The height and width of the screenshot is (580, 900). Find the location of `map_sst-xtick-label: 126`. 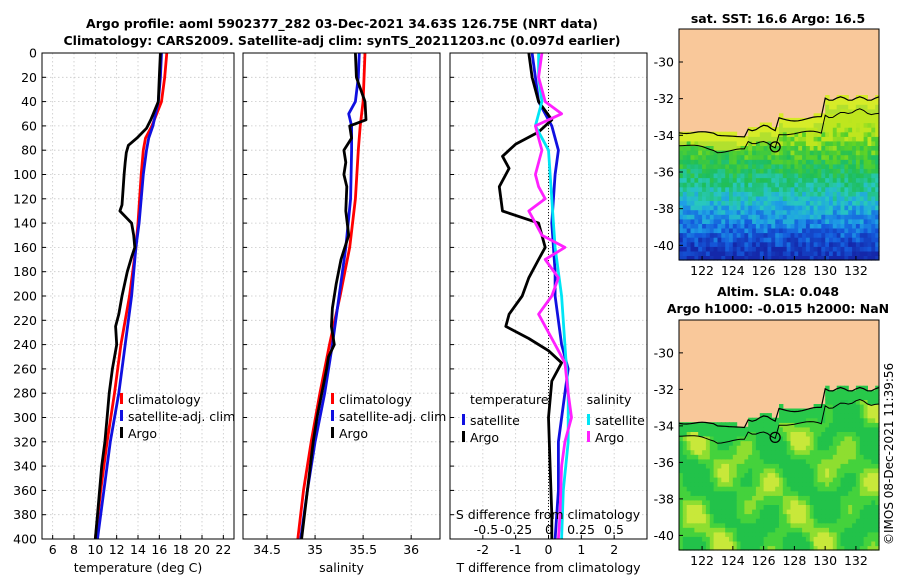

map_sst-xtick-label: 126 is located at coordinates (764, 270).